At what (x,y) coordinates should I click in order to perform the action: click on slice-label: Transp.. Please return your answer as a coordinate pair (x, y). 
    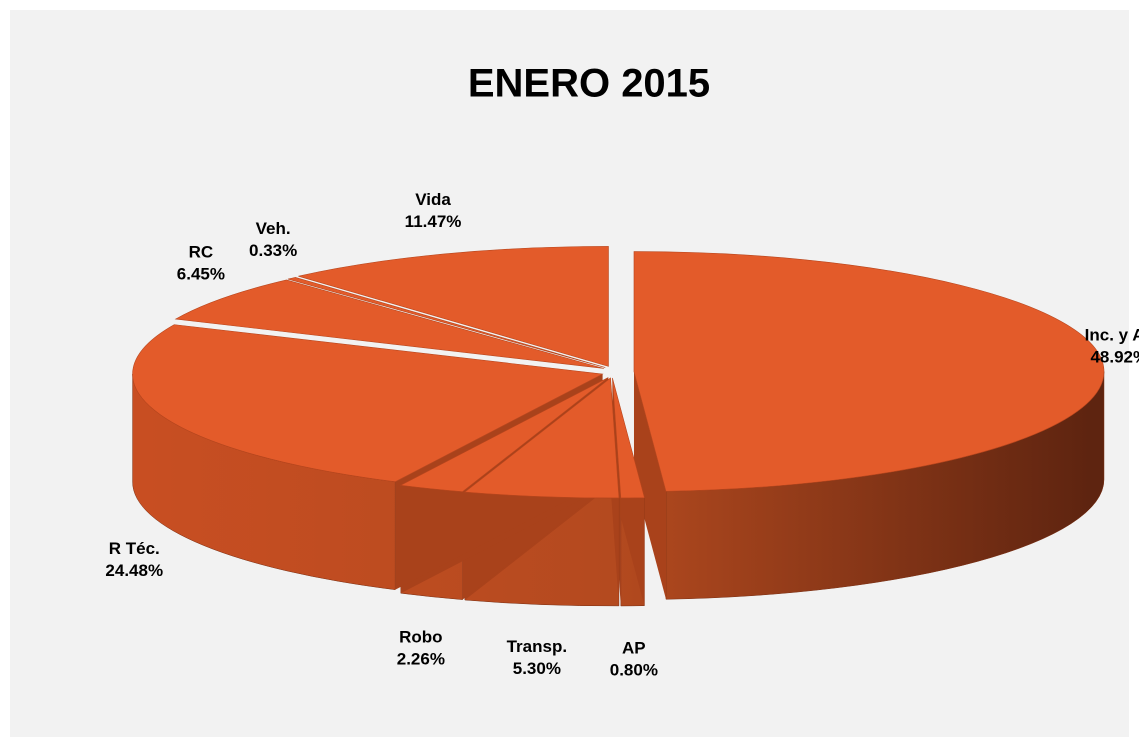
    Looking at the image, I should click on (537, 646).